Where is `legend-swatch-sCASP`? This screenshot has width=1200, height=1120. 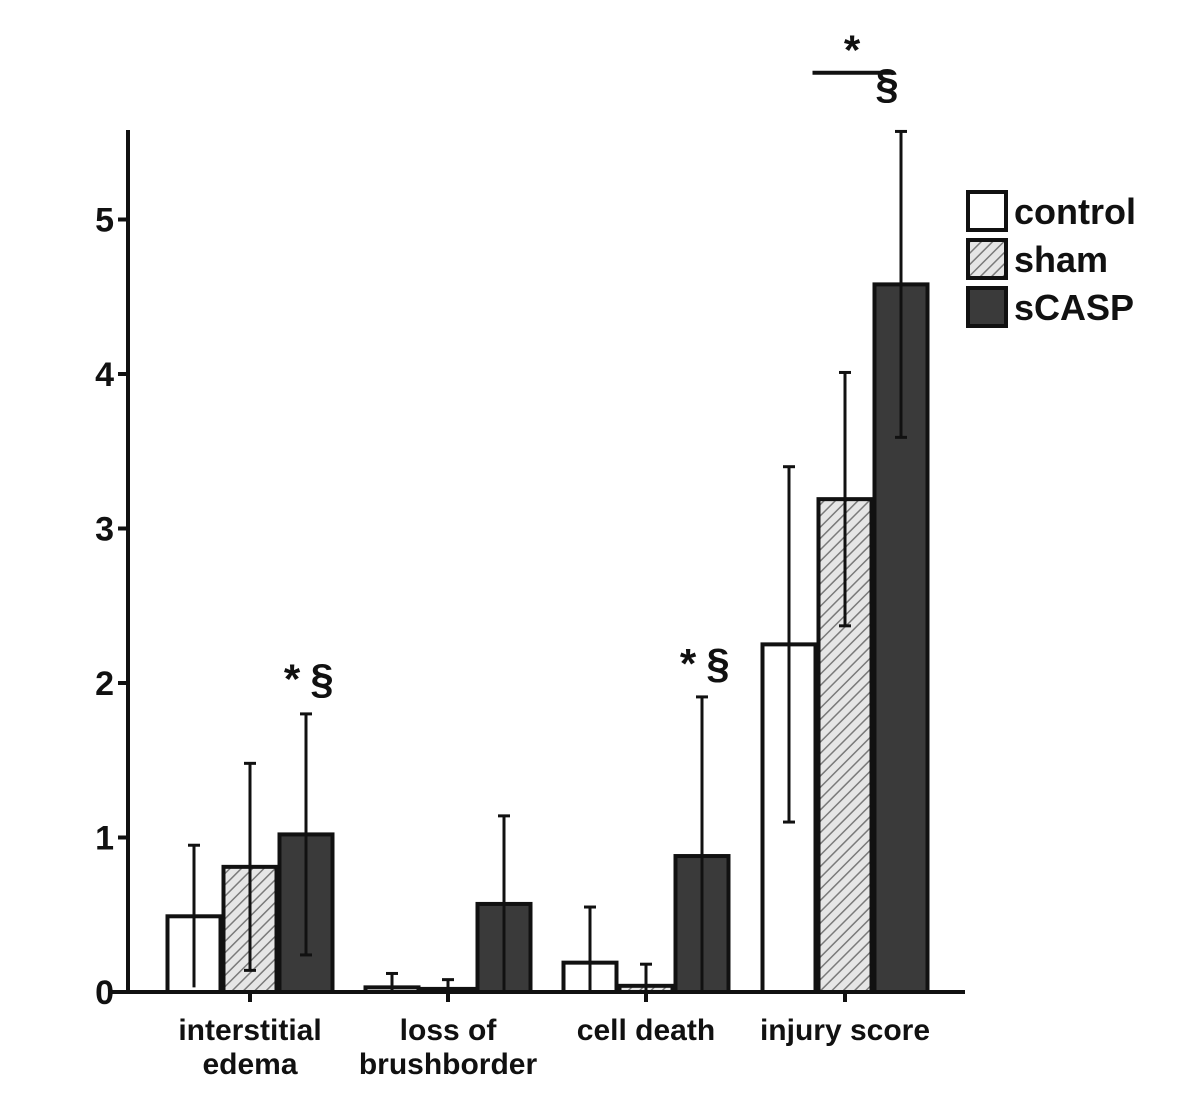 legend-swatch-sCASP is located at coordinates (987, 307).